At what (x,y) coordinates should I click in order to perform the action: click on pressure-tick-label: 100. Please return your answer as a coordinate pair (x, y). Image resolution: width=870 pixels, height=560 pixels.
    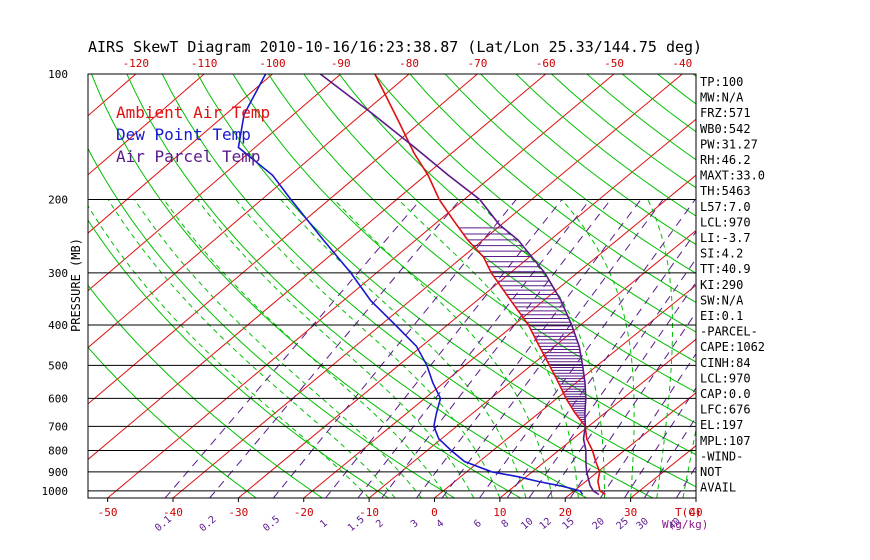
    Looking at the image, I should click on (58, 74).